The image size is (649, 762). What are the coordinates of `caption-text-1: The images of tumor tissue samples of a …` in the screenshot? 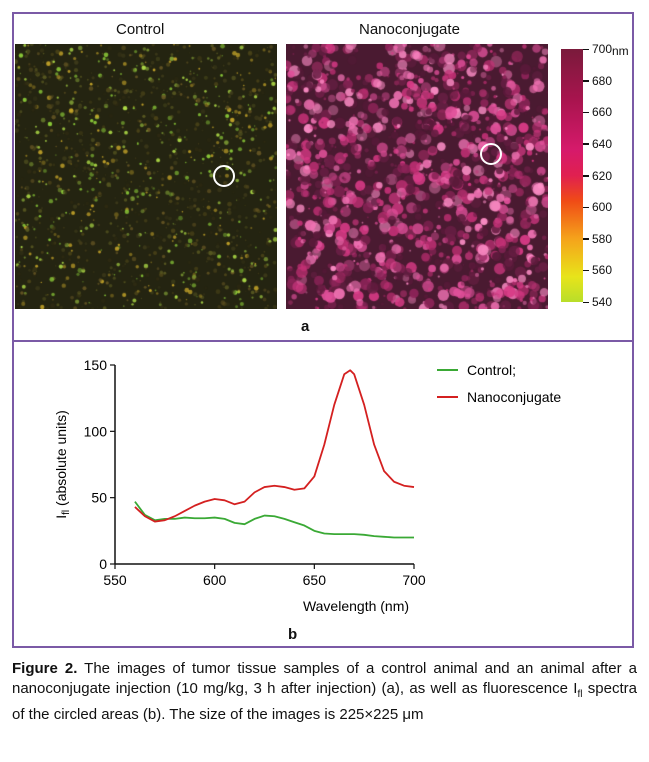 It's located at (325, 678).